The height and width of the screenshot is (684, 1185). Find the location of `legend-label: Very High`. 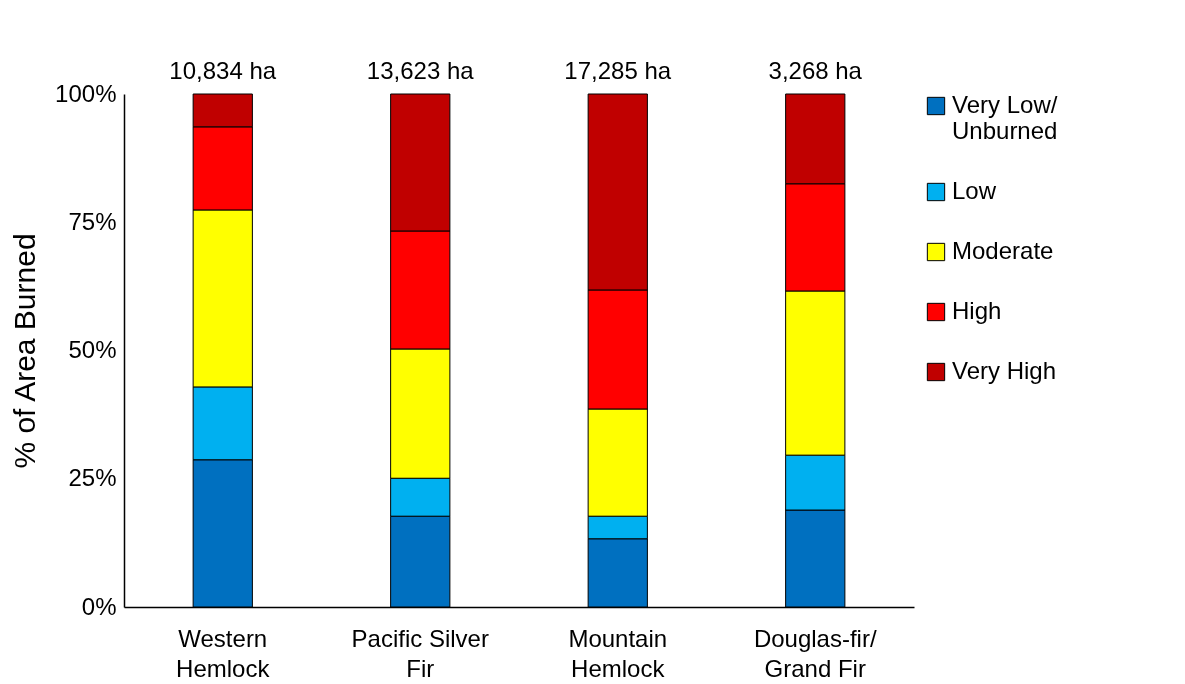

legend-label: Very High is located at coordinates (1004, 370).